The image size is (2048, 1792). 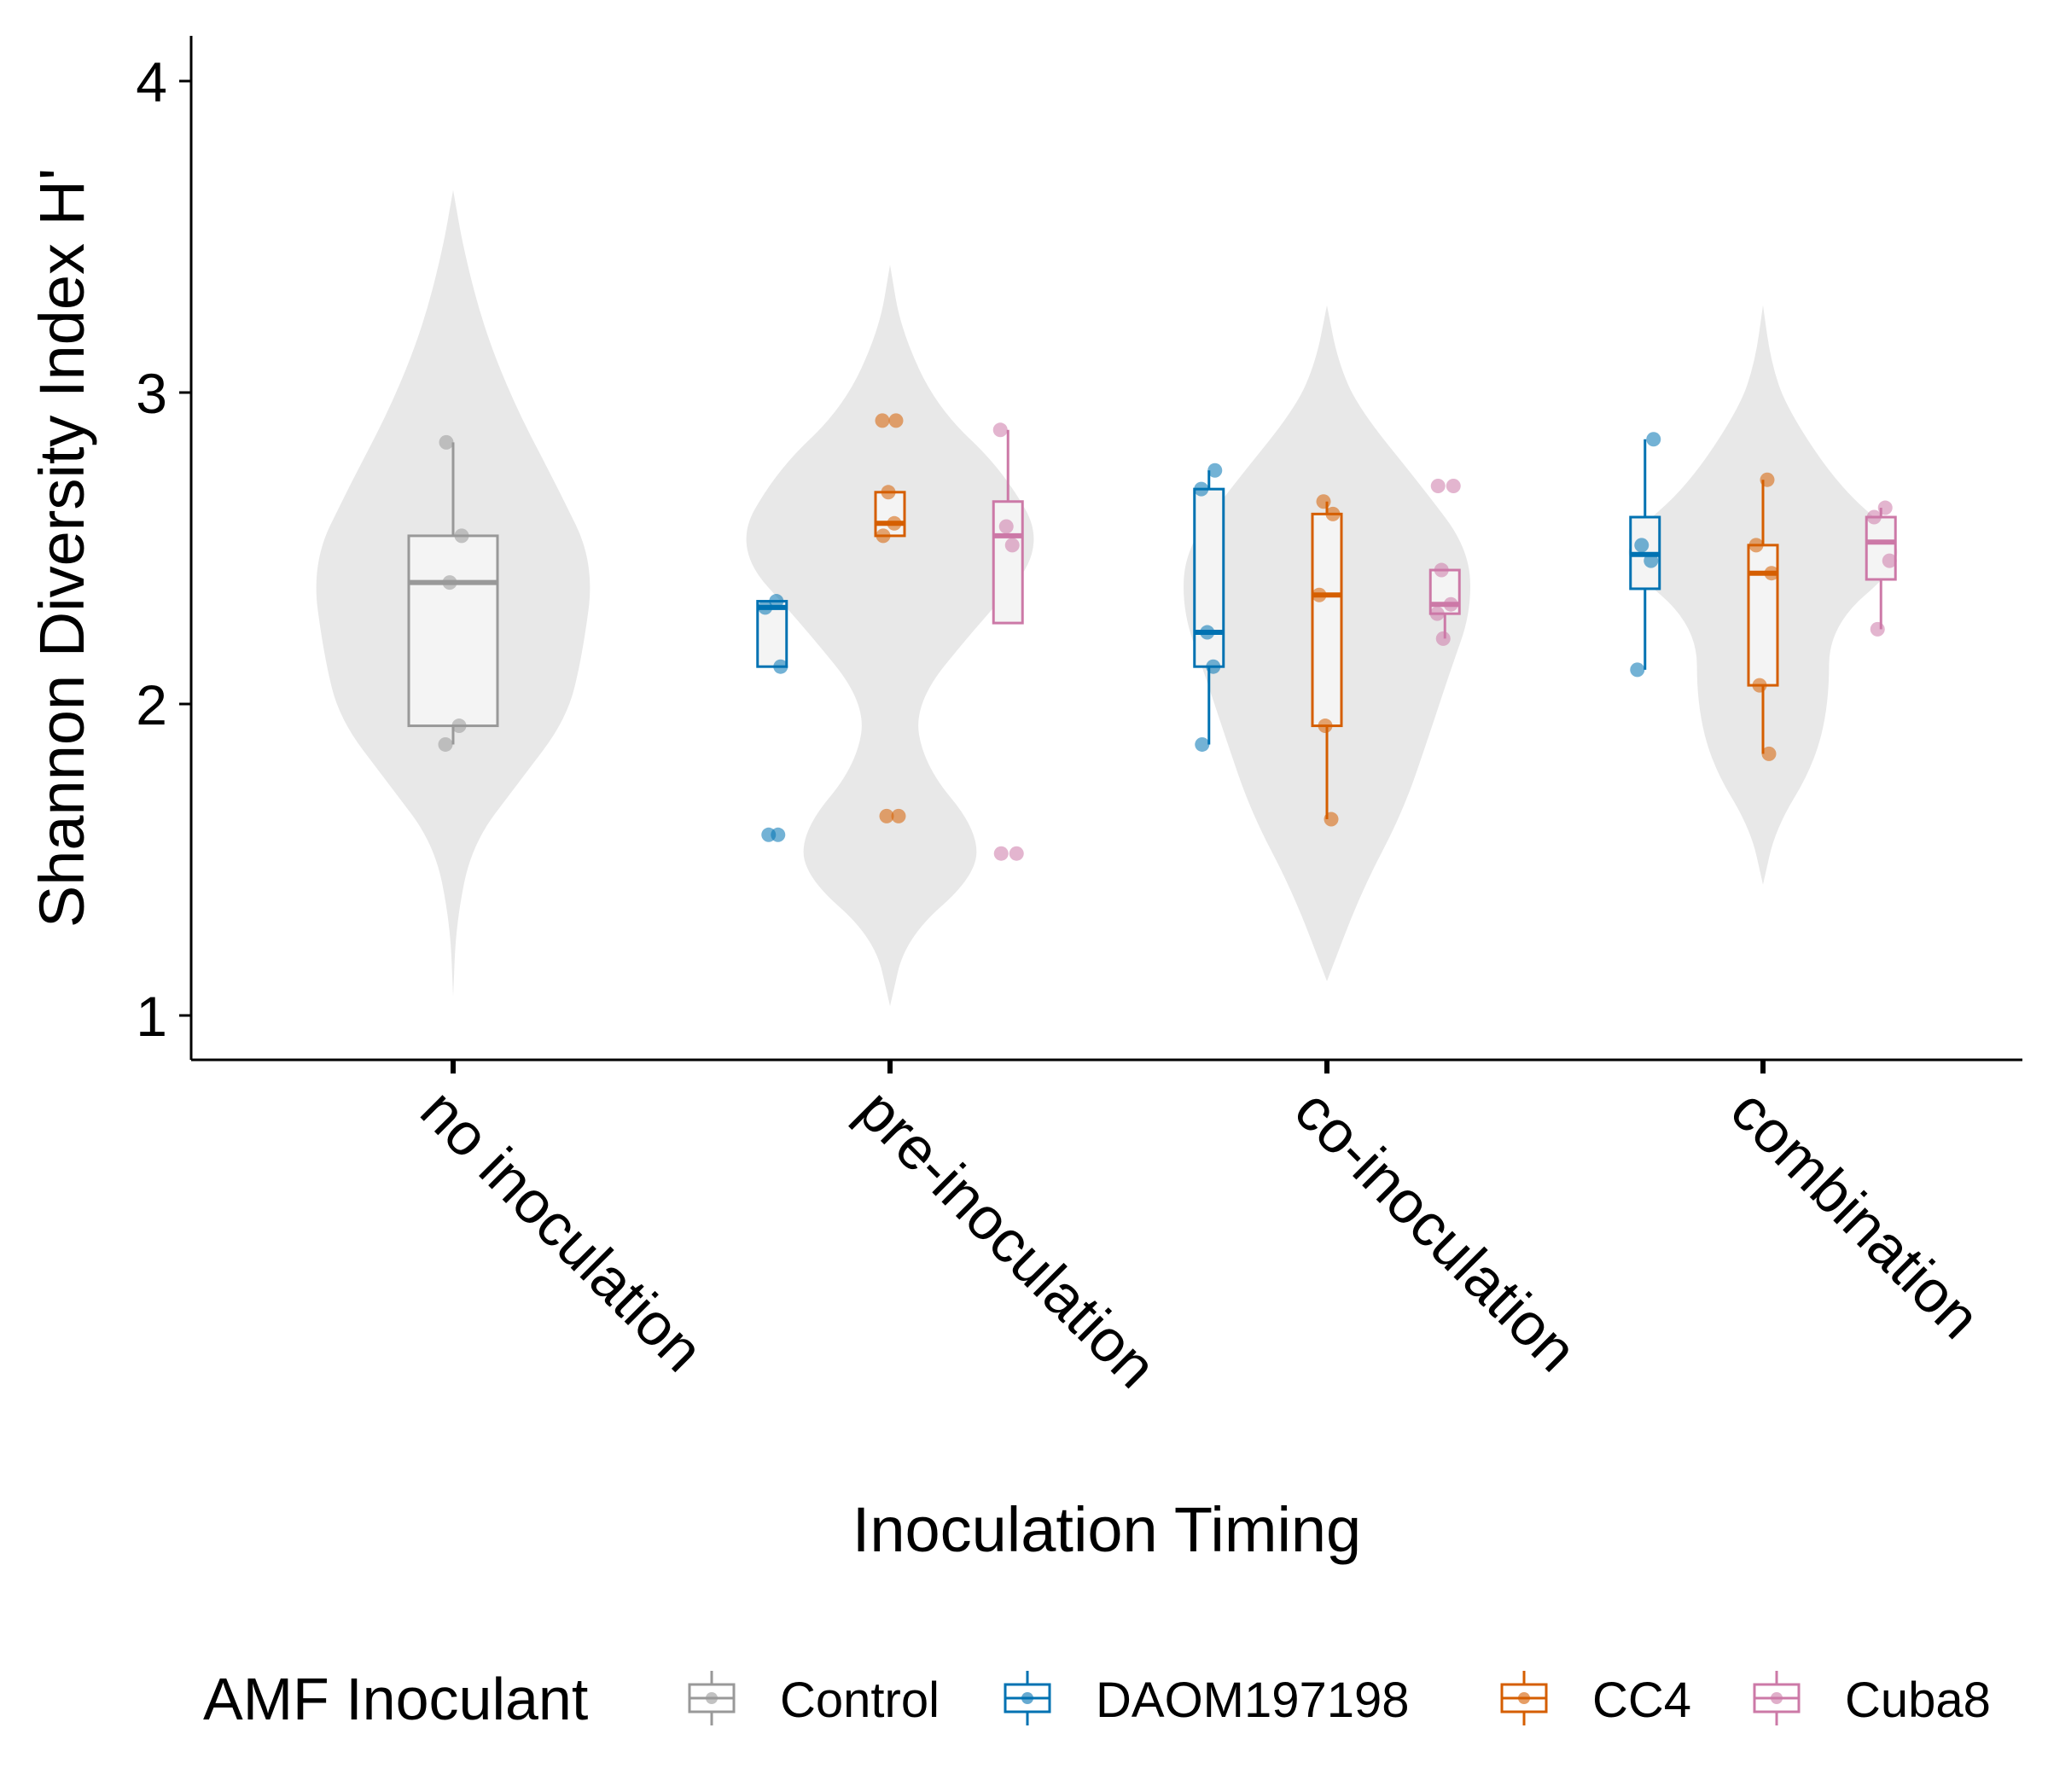 I want to click on x-tick-label: co-inoculation, so click(x=1436, y=1230).